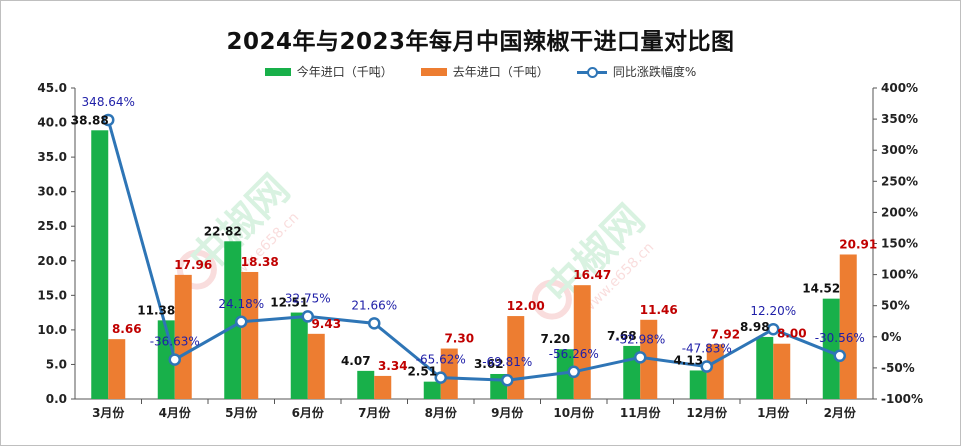 The image size is (961, 446). Describe the element at coordinates (821, 289) in the screenshot. I see `data-label-this-year: 14.52` at that location.